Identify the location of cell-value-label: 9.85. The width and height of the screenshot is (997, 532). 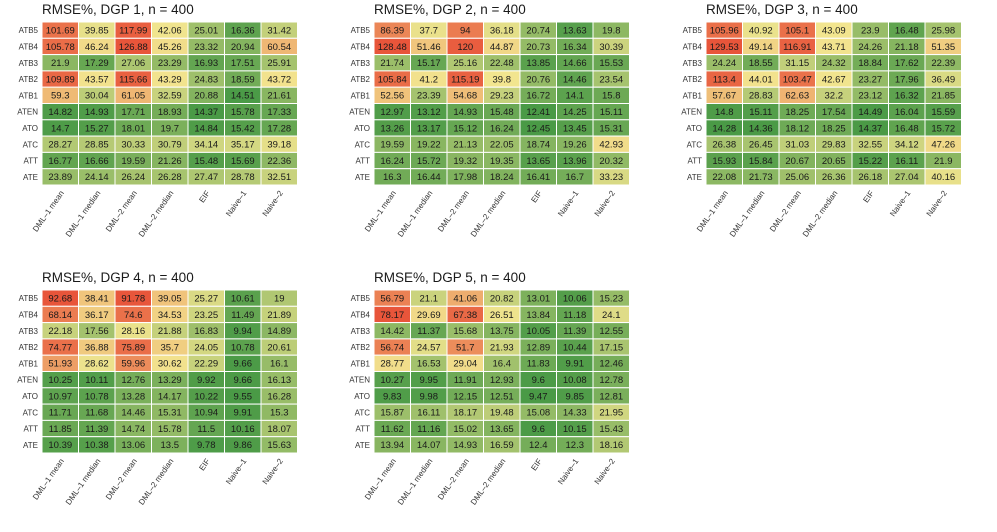
(575, 396).